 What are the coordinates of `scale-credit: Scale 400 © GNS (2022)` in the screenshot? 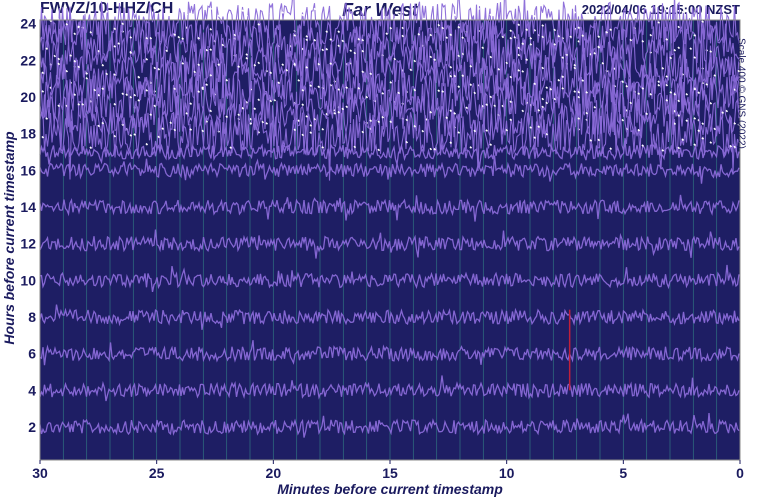 It's located at (741, 93).